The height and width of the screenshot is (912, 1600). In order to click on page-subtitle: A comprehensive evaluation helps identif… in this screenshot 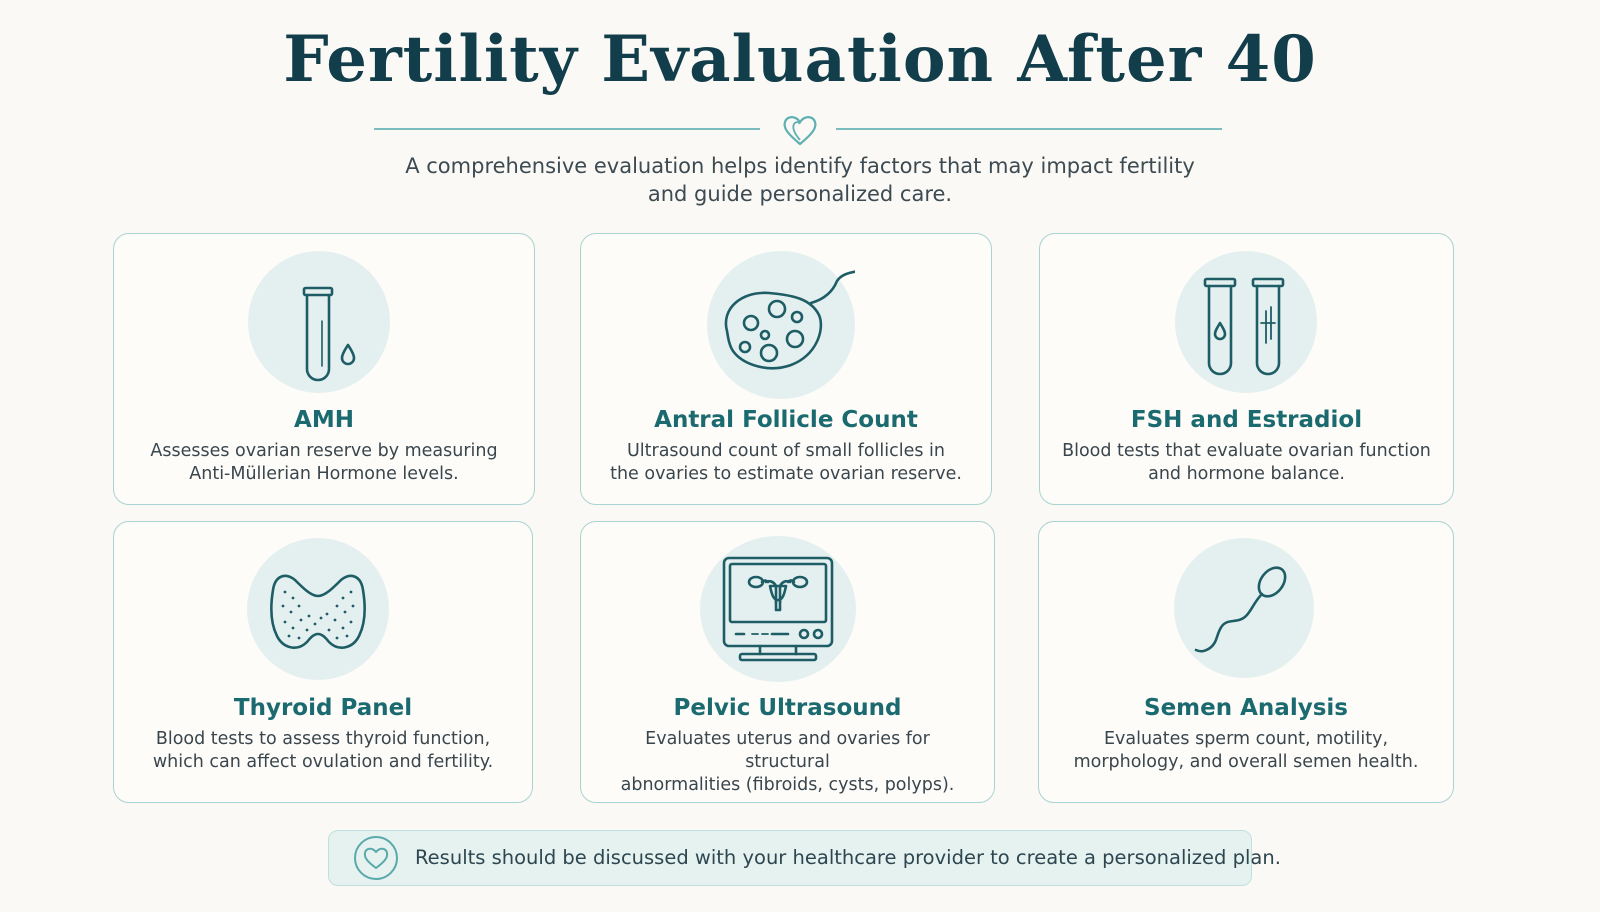, I will do `click(800, 180)`.